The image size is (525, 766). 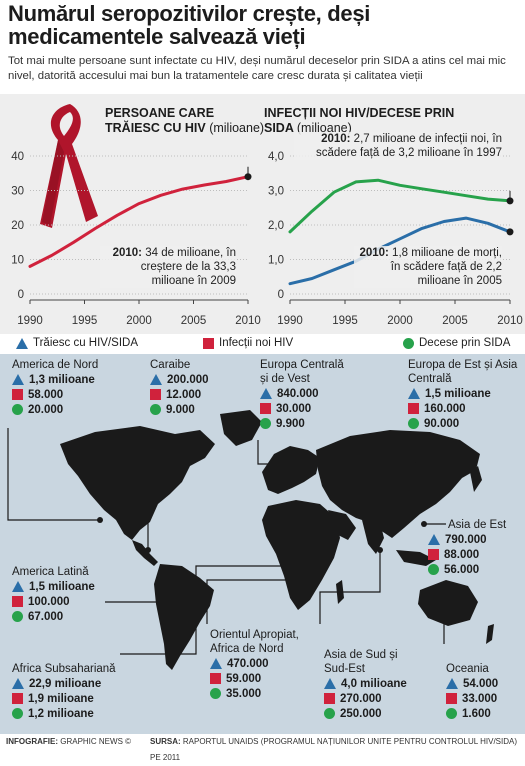 What do you see at coordinates (342, 525) in the screenshot?
I see `arabia-shape` at bounding box center [342, 525].